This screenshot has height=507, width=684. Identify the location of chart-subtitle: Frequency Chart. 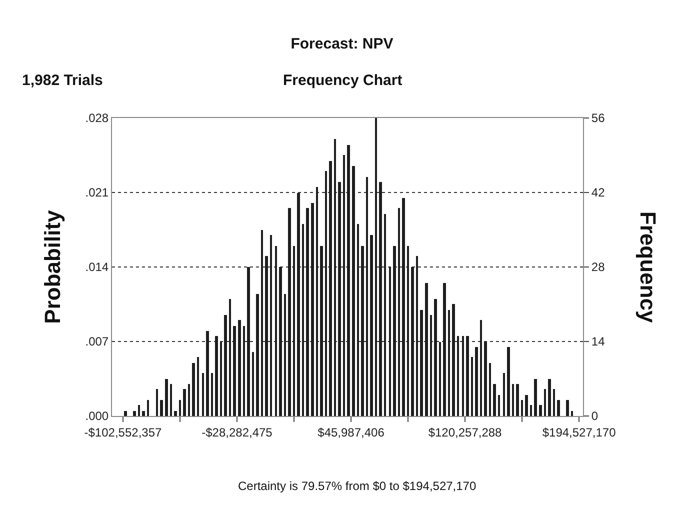
(342, 80).